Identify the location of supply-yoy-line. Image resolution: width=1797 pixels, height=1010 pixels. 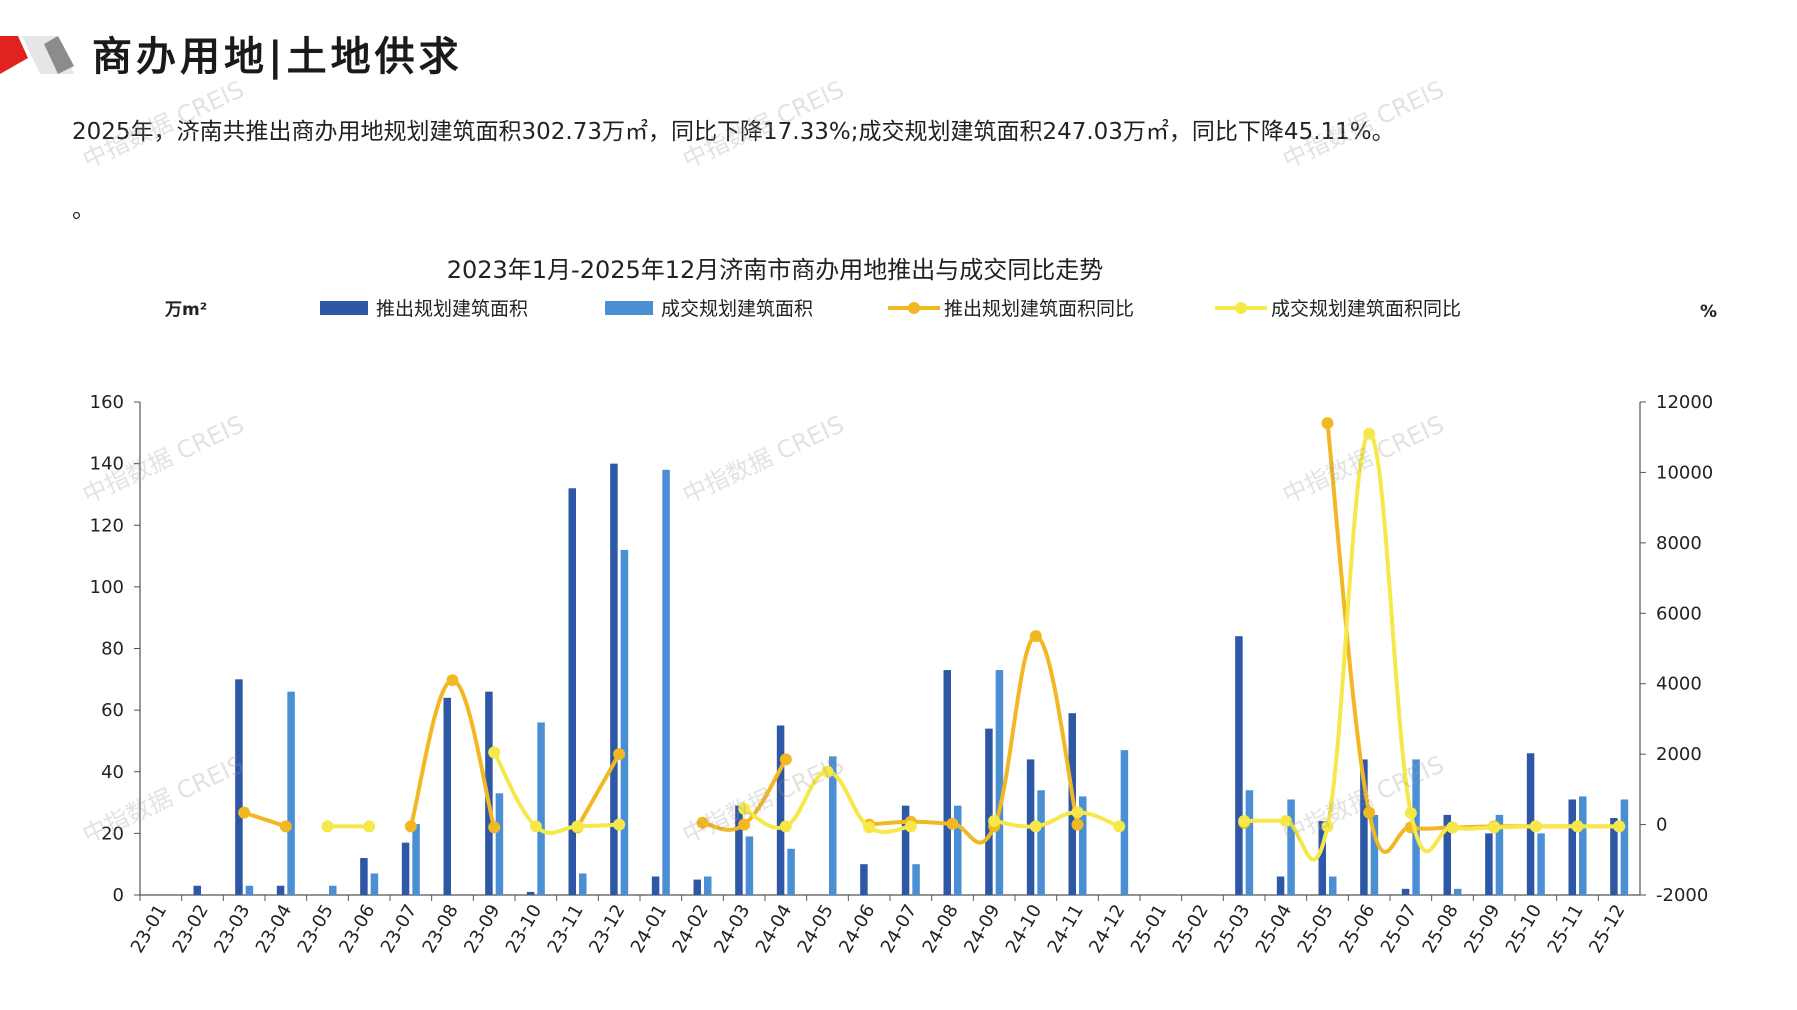
(973, 739).